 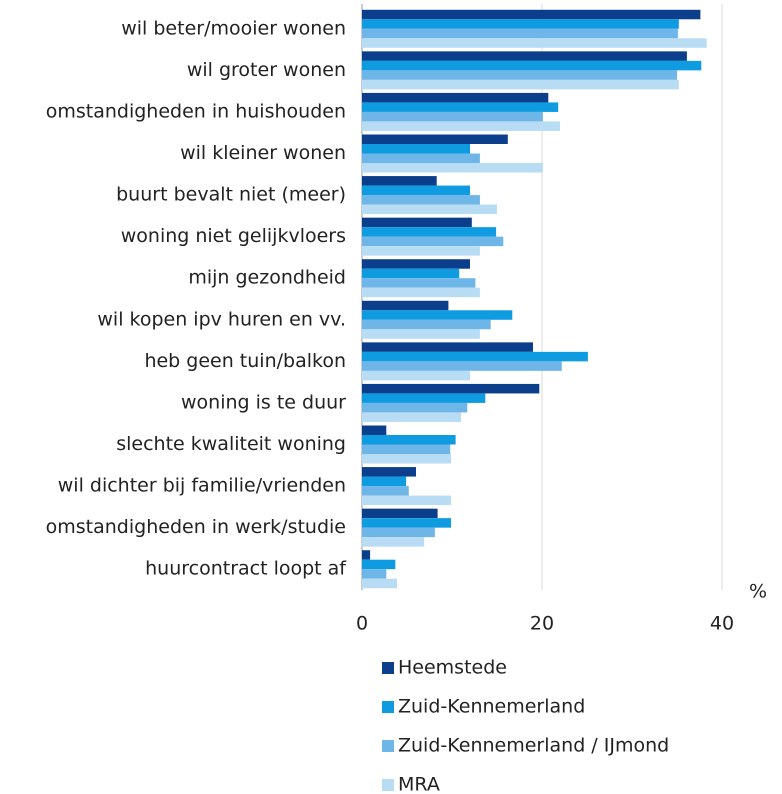 I want to click on legend-label: Zuid-Kennemerland / IJmond, so click(x=533, y=746).